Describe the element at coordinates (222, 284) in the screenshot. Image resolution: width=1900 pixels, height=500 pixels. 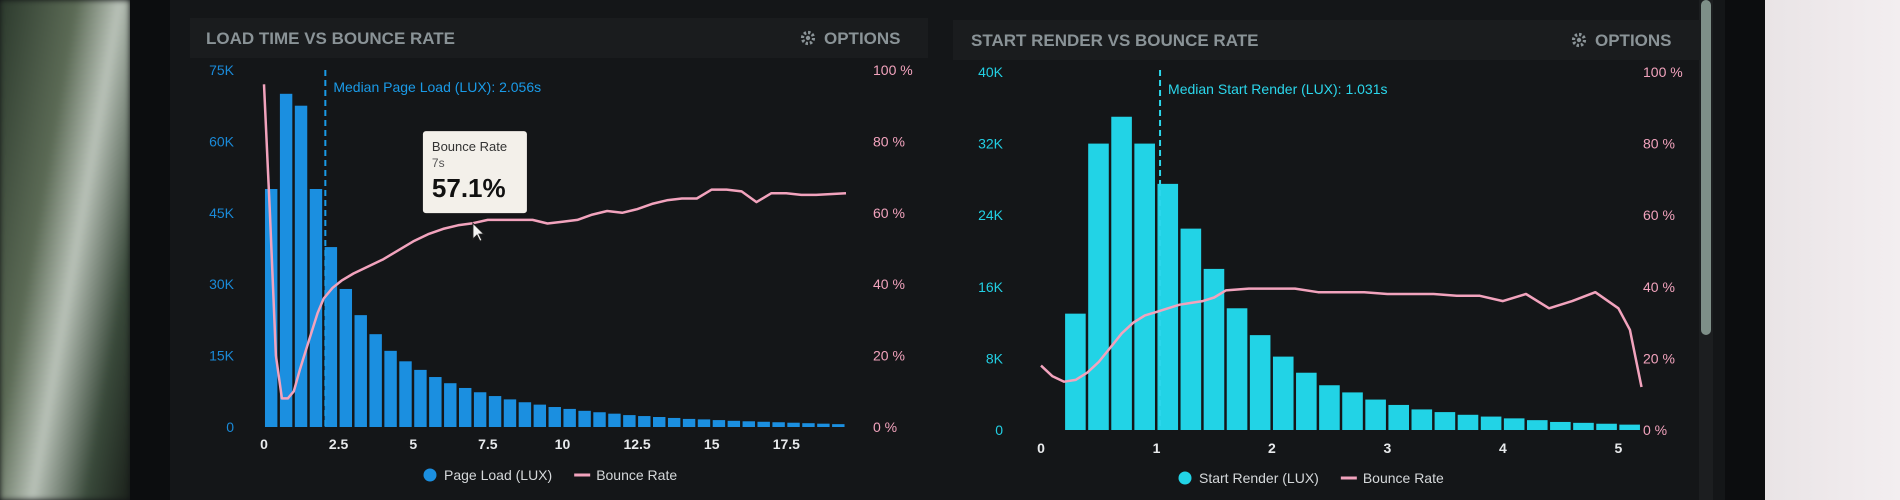
I see `y-left-tick-label: 30K` at that location.